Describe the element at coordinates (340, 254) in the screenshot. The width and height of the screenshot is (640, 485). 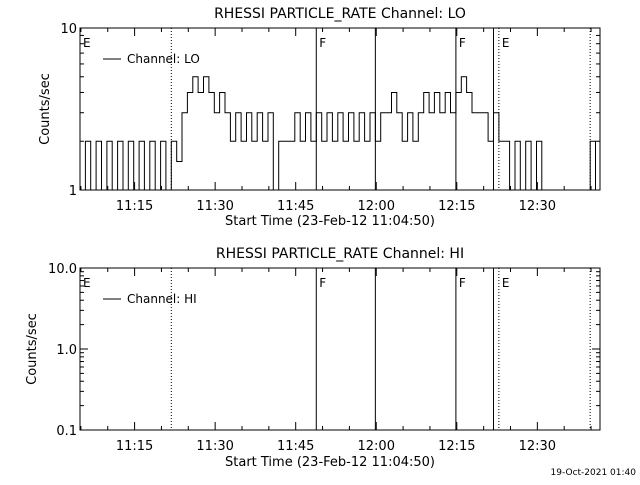
I see `chart-title: RHESSI PARTICLE_RATE Channel: HI` at that location.